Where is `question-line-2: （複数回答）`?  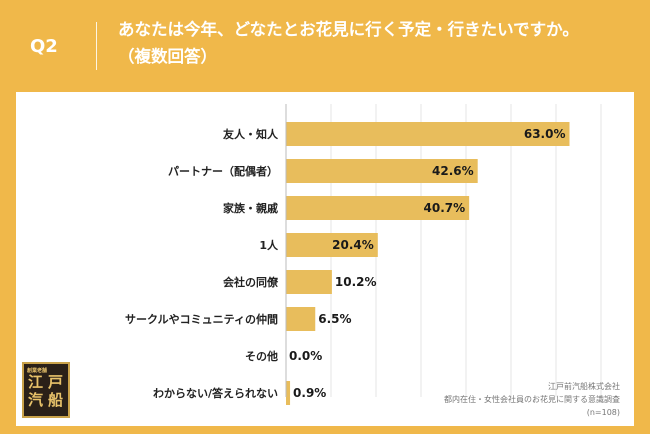
question-line-2: （複数回答） is located at coordinates (167, 56).